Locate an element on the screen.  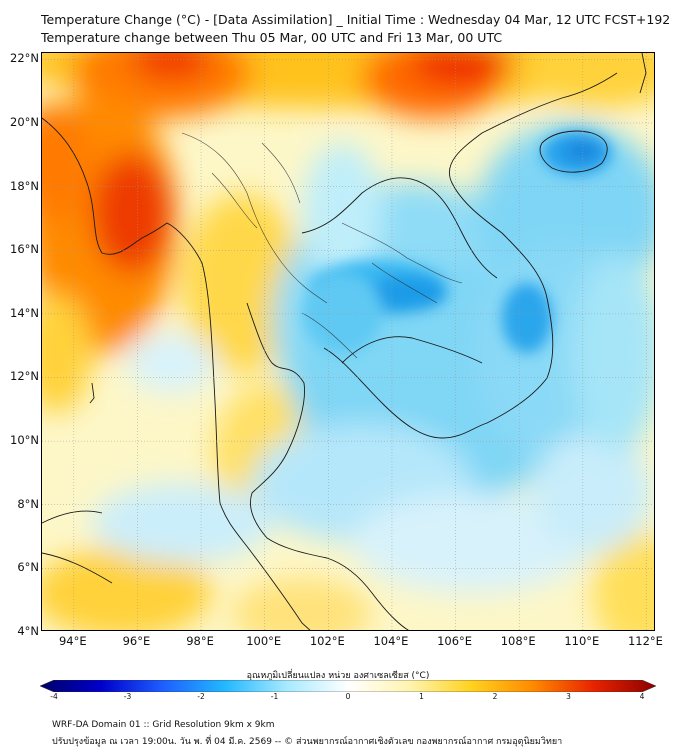
colorbar-tick-label: -4 is located at coordinates (54, 696).